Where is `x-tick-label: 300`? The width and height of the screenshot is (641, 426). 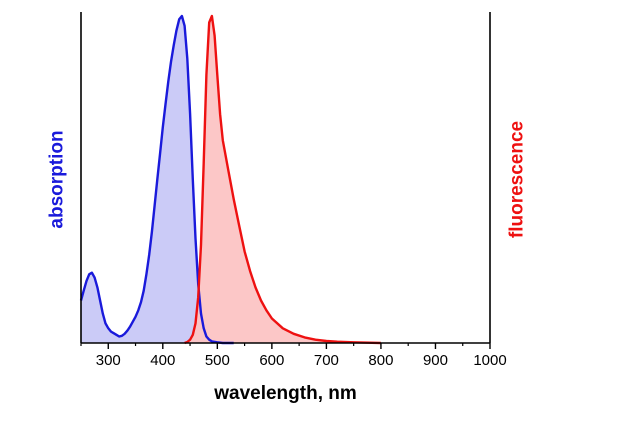 x-tick-label: 300 is located at coordinates (108, 360).